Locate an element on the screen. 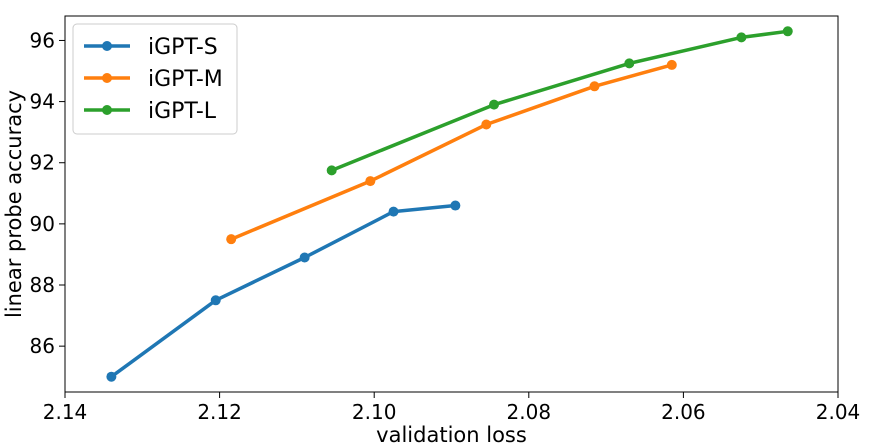  legend-item-igpt-m: iGPT-M is located at coordinates (153, 79).